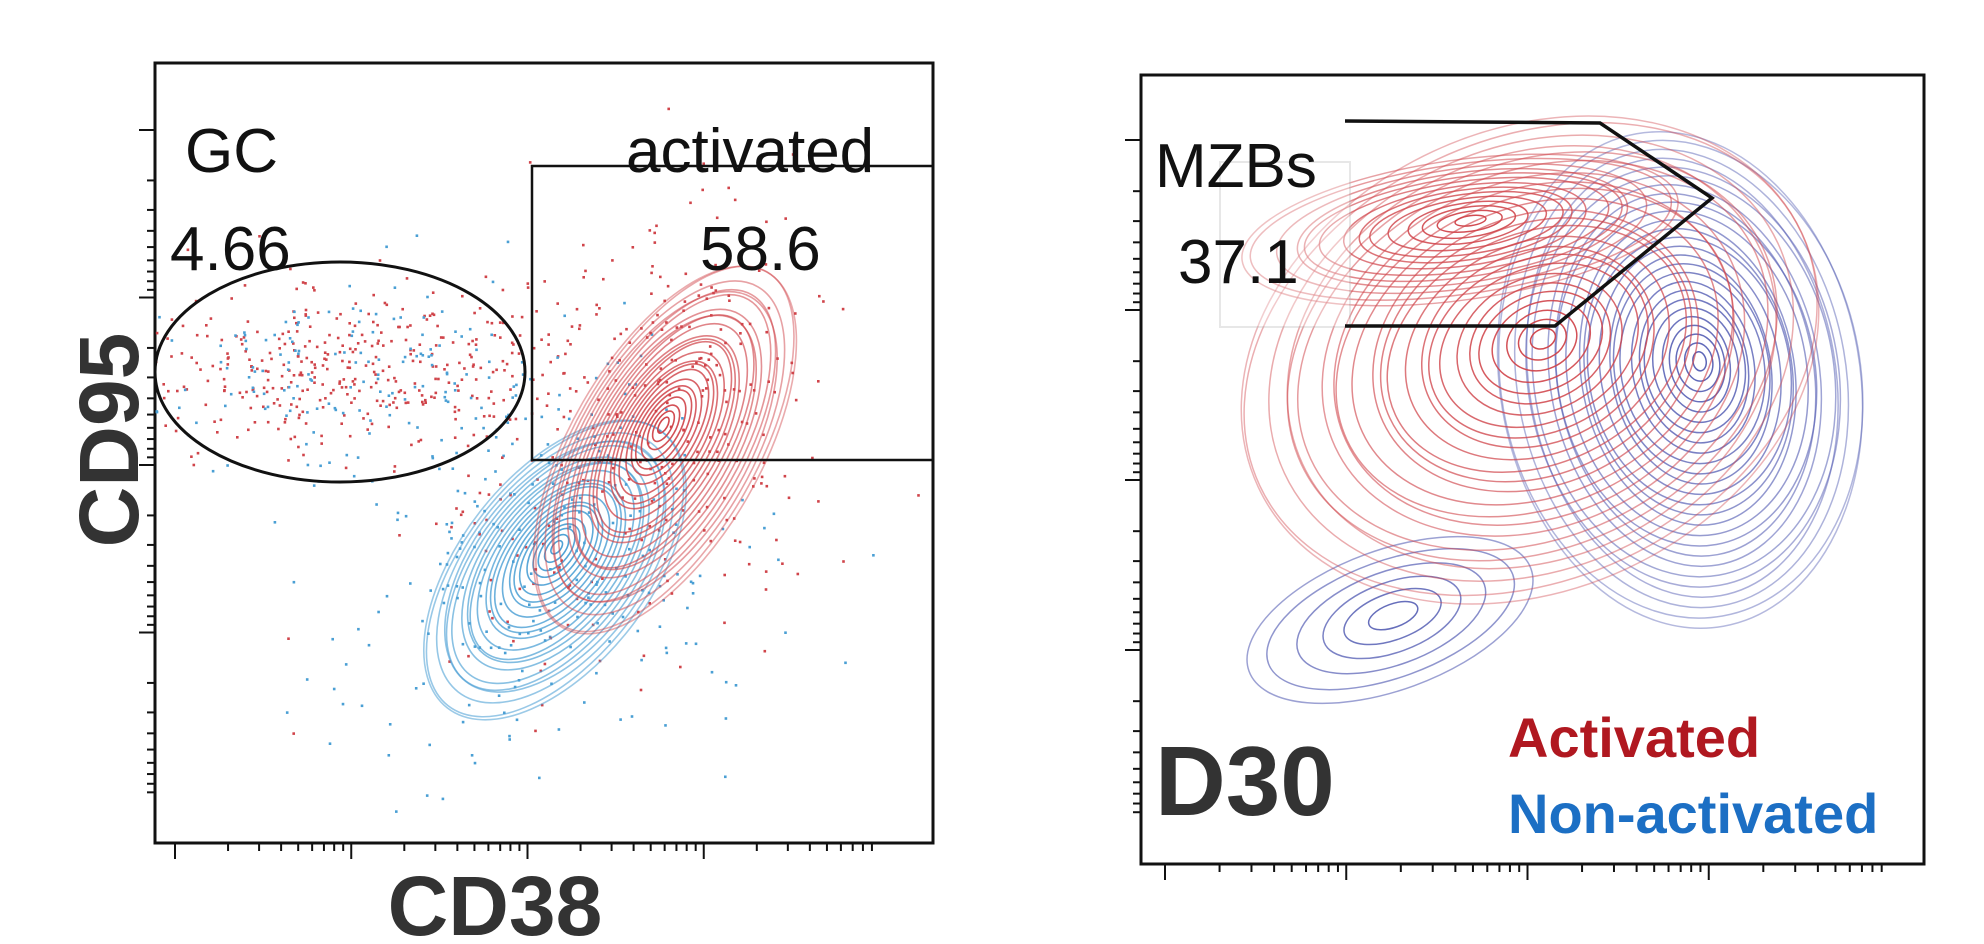  I want to click on activated-gate, so click(732, 313).